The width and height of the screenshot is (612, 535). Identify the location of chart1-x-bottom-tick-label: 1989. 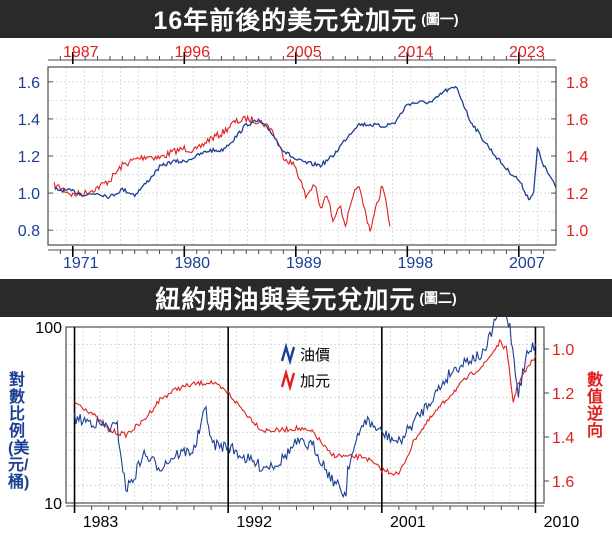
(304, 263).